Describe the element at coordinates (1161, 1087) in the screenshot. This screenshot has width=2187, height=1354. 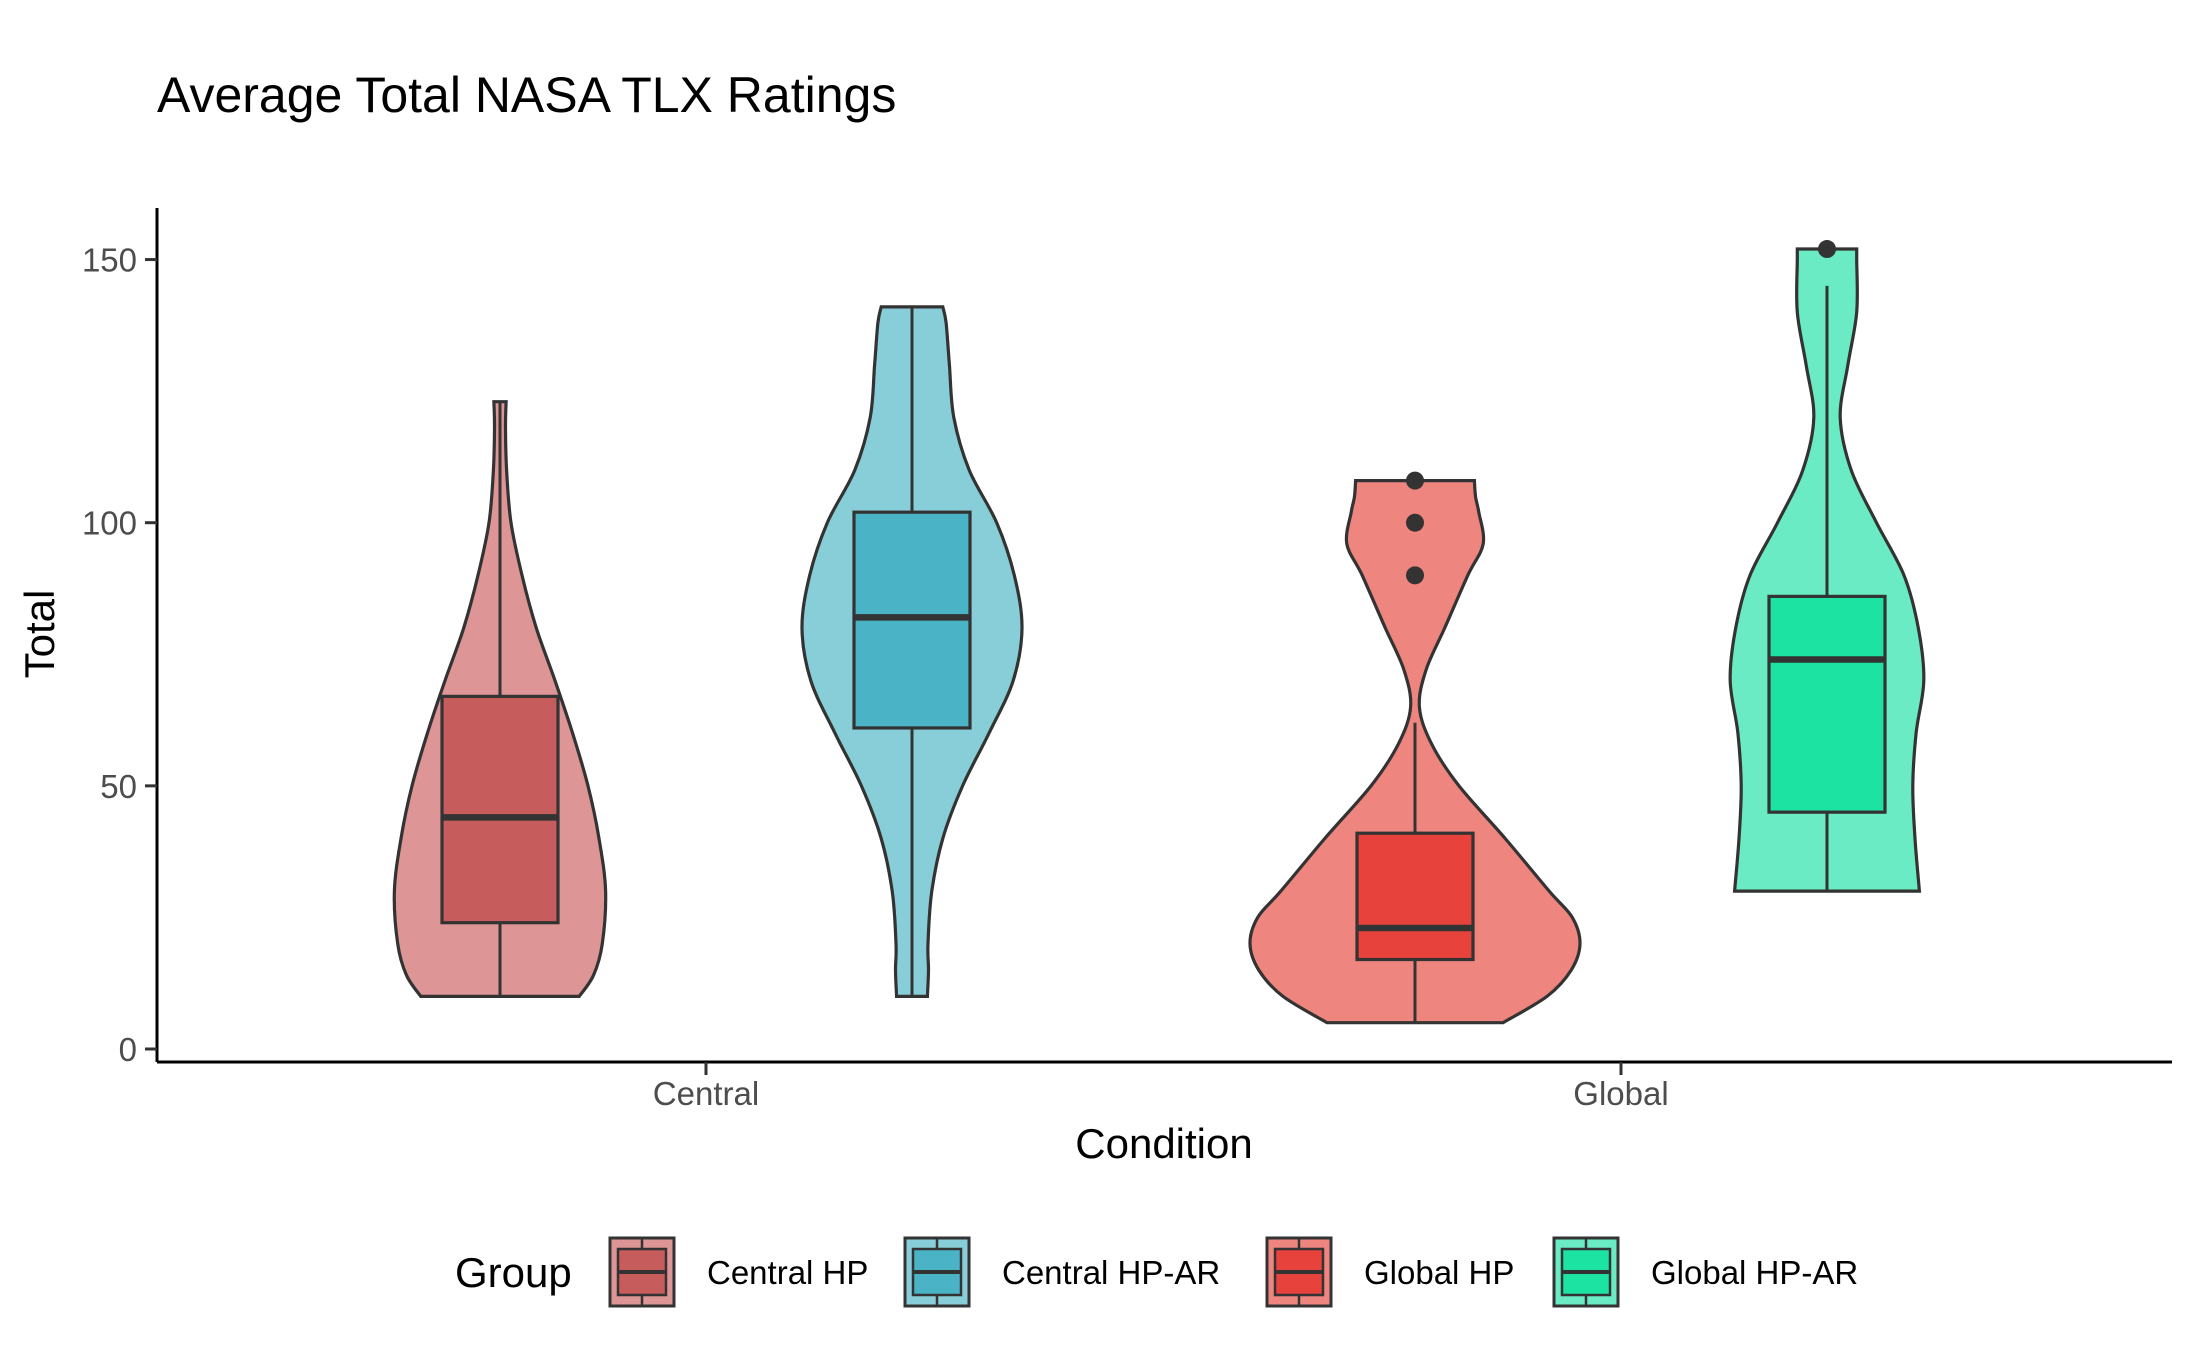
I see `x-axis-ticks: Central Global` at that location.